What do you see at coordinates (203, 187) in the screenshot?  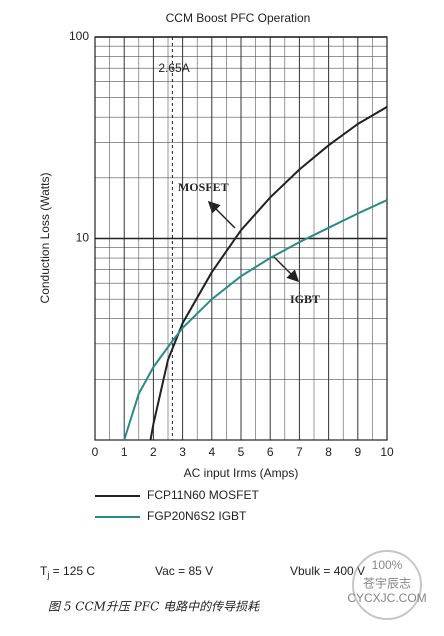 I see `series-annotation: MOSFET` at bounding box center [203, 187].